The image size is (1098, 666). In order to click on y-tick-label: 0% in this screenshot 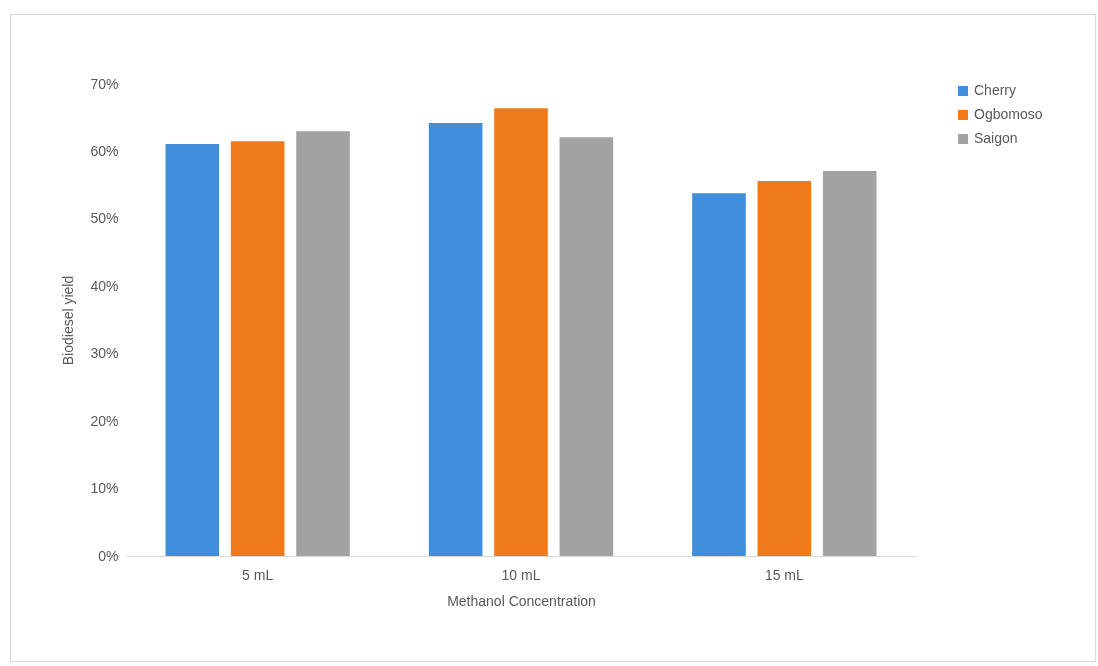, I will do `click(108, 555)`.